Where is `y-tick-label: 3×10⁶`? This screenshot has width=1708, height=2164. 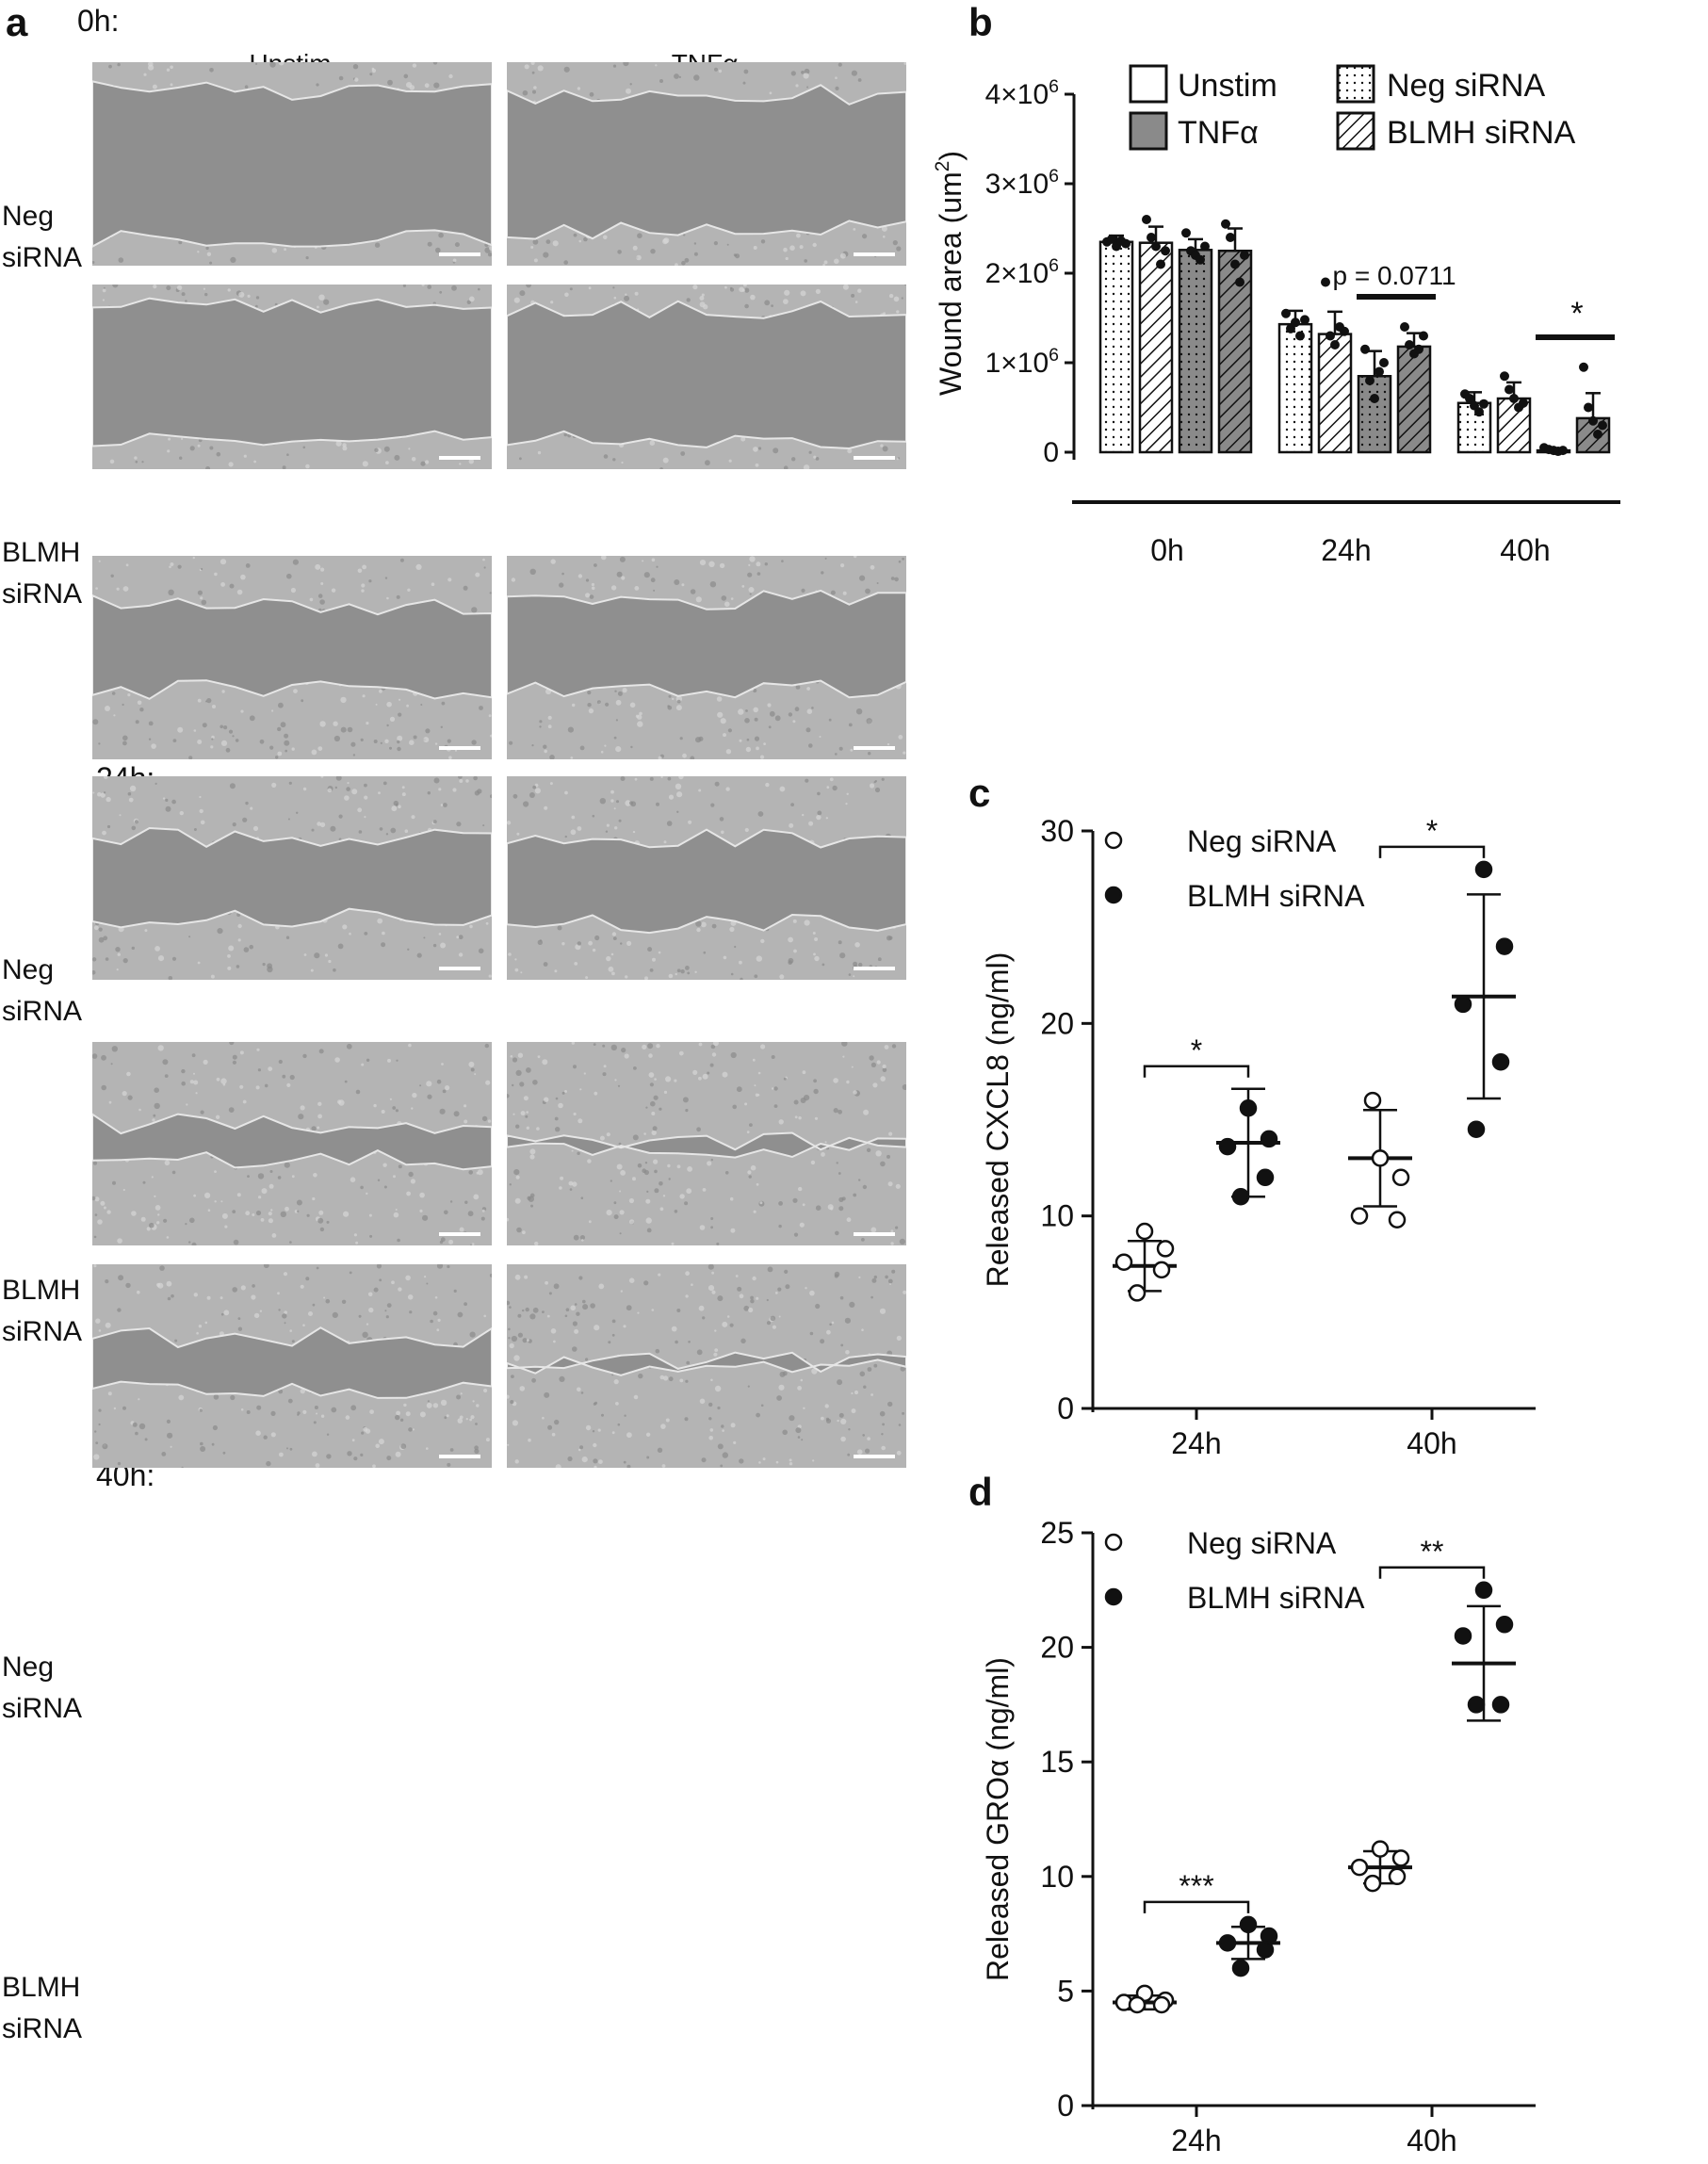
y-tick-label: 3×10⁶ is located at coordinates (1022, 183).